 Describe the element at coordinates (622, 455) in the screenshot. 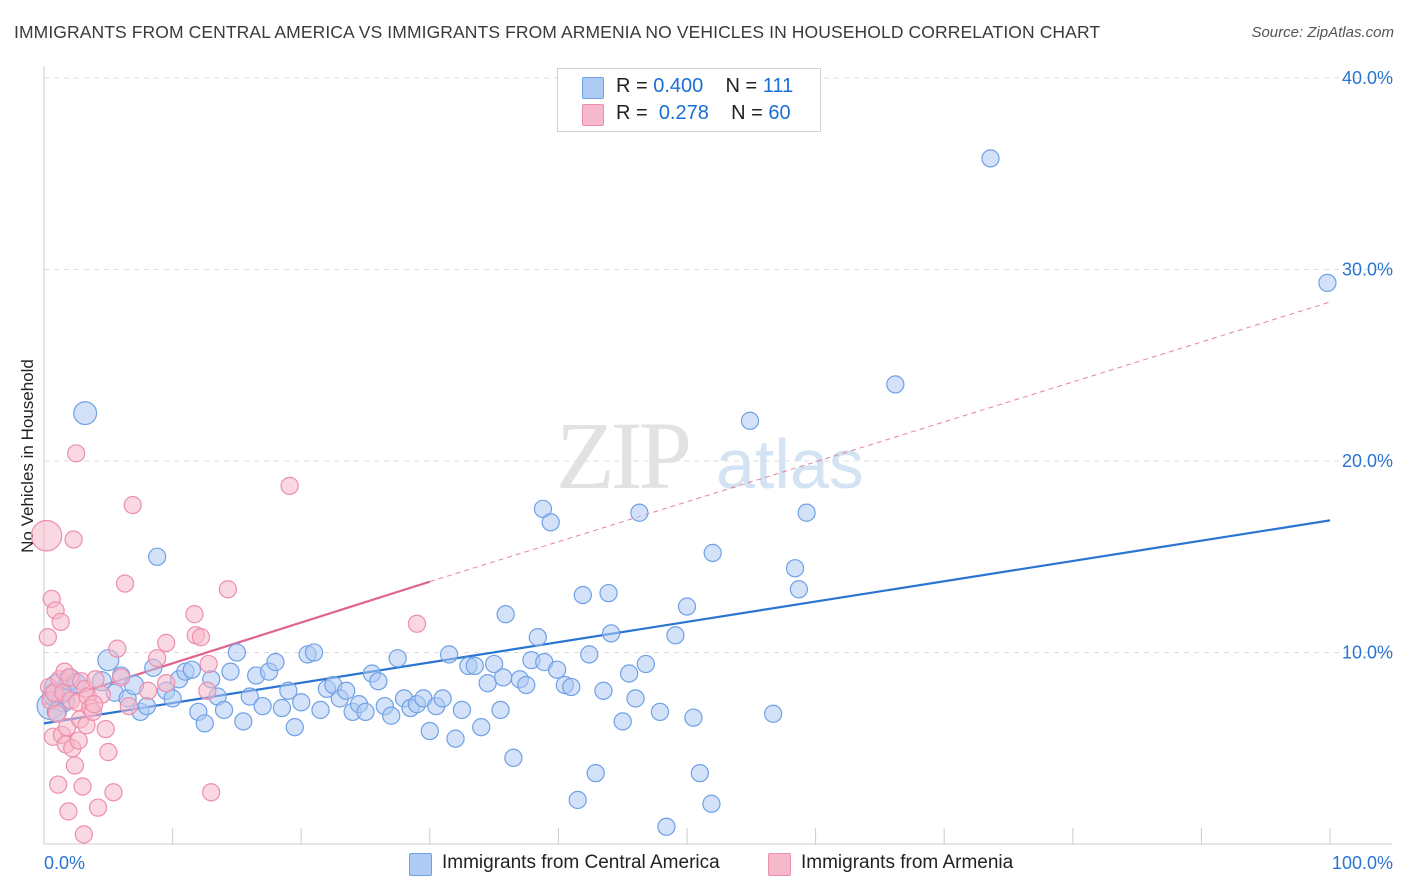

I see `watermark-zip: ZIP` at that location.